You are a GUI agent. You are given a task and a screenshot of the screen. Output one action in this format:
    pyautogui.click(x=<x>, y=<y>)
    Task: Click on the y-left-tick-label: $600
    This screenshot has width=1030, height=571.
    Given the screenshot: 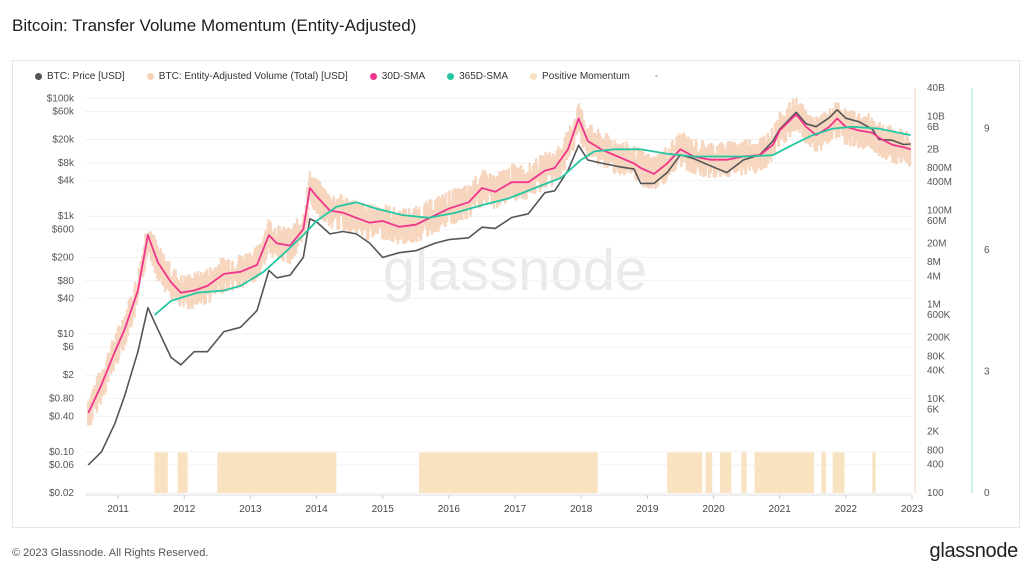 What is the action you would take?
    pyautogui.click(x=63, y=229)
    